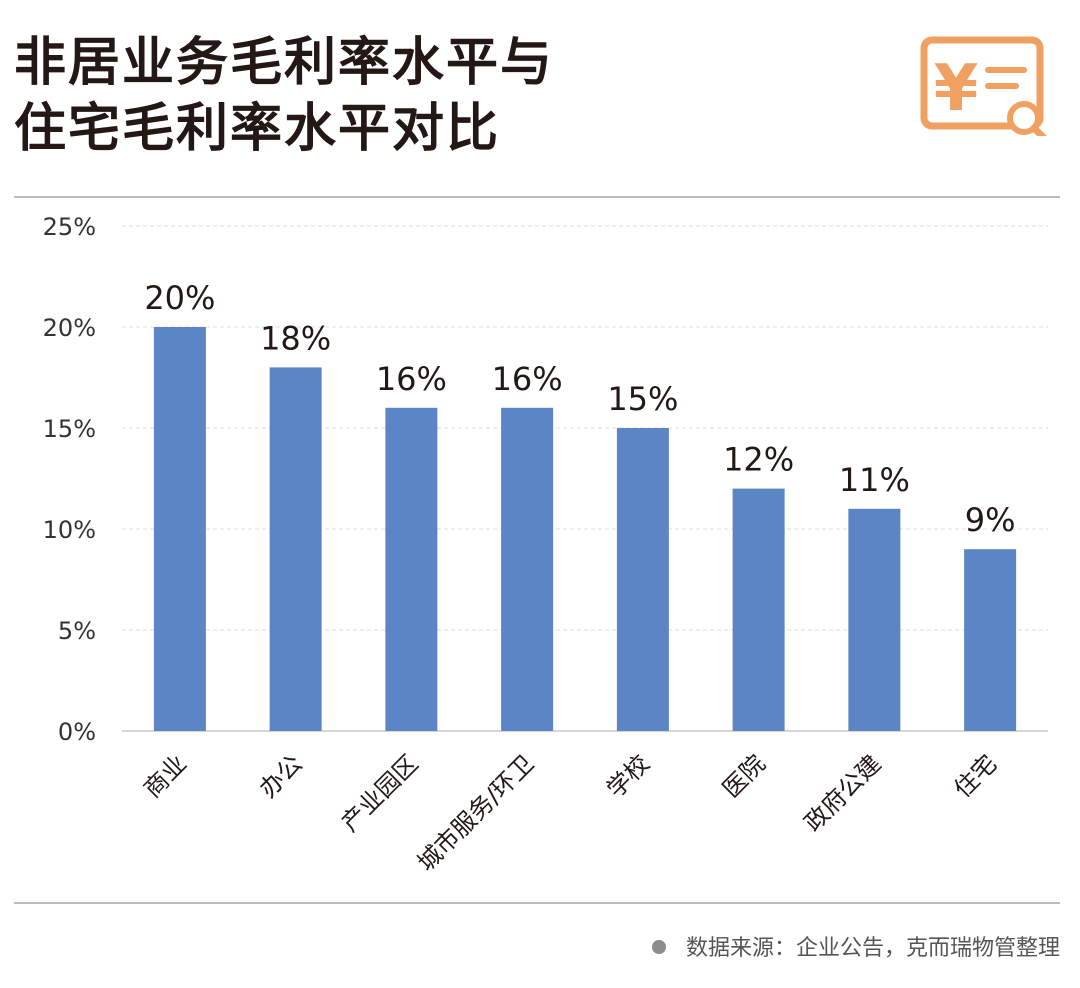 Image resolution: width=1080 pixels, height=988 pixels. Describe the element at coordinates (69, 227) in the screenshot. I see `y-tick-label: 25%` at that location.